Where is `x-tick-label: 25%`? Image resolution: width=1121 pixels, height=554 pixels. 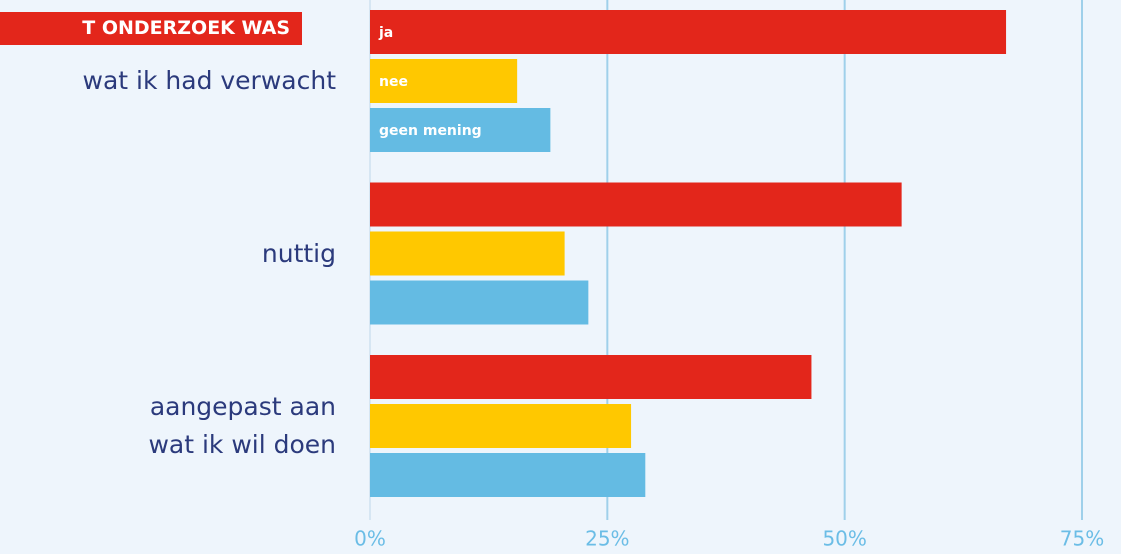
x-tick-label: 25% is located at coordinates (607, 539).